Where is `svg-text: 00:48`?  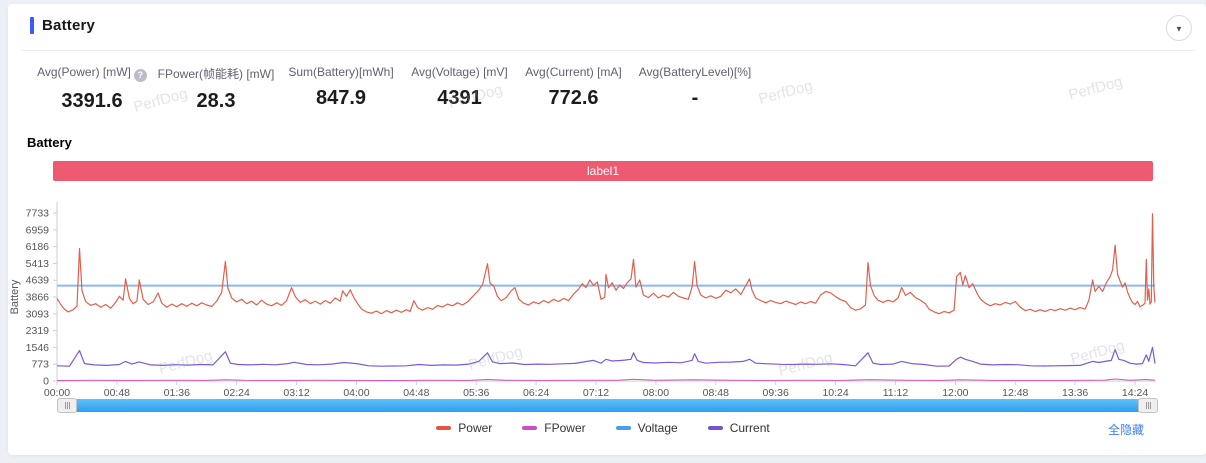 svg-text: 00:48 is located at coordinates (117, 391).